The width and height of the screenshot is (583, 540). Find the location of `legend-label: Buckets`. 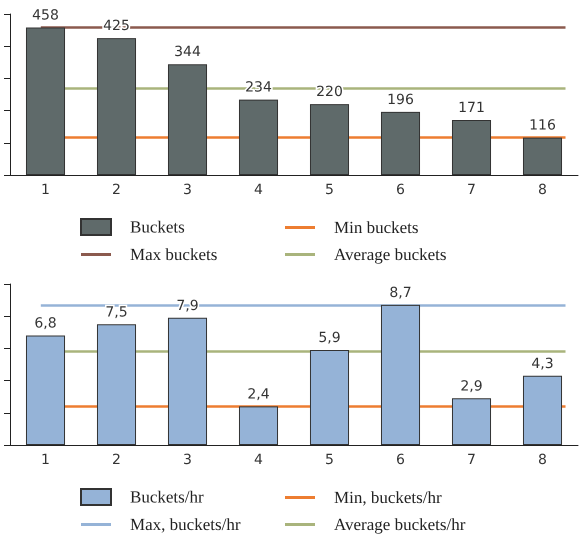

legend-label: Buckets is located at coordinates (157, 227).